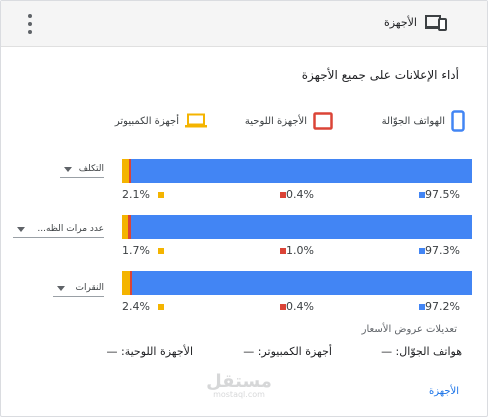 The width and height of the screenshot is (488, 417). I want to click on pct-computer: 2.4%, so click(143, 306).